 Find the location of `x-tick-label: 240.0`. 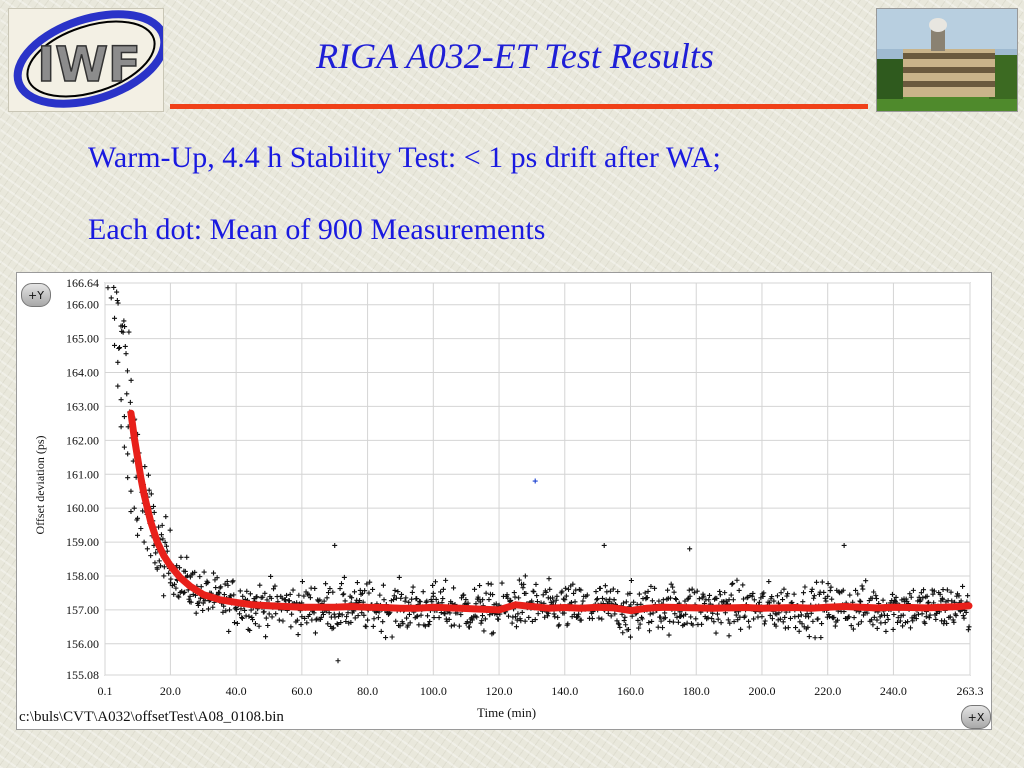

x-tick-label: 240.0 is located at coordinates (893, 691).